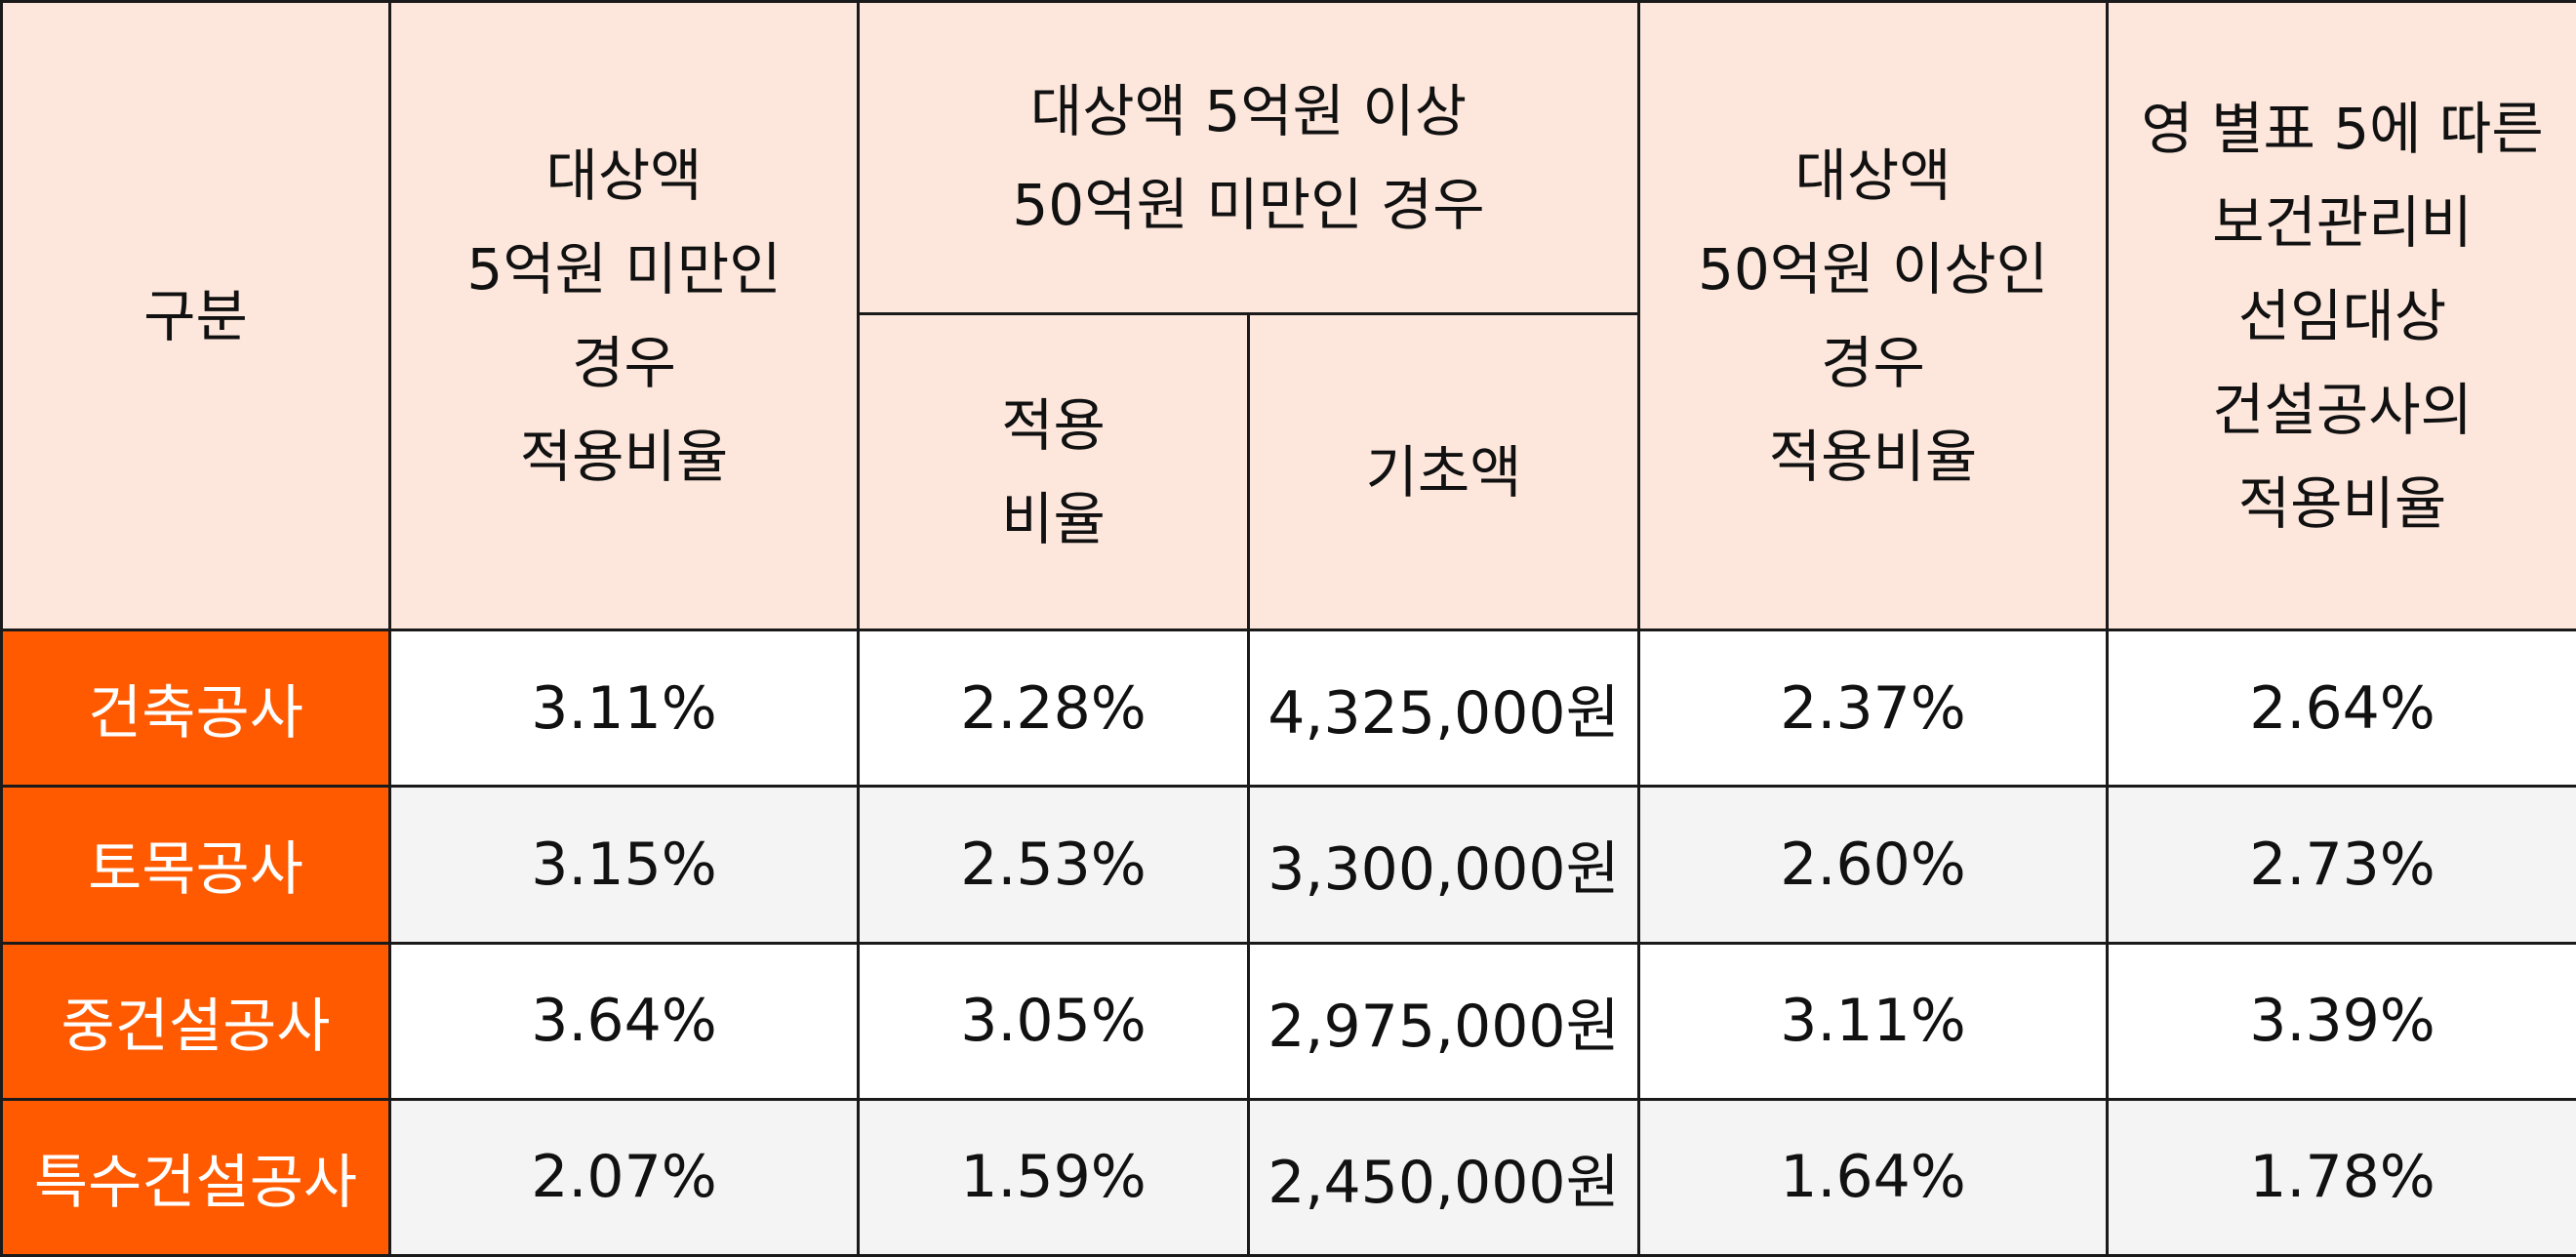 The height and width of the screenshot is (1257, 2576). I want to click on header-under-5: 대상액 5억원 미만인 경우 적용비율, so click(624, 315).